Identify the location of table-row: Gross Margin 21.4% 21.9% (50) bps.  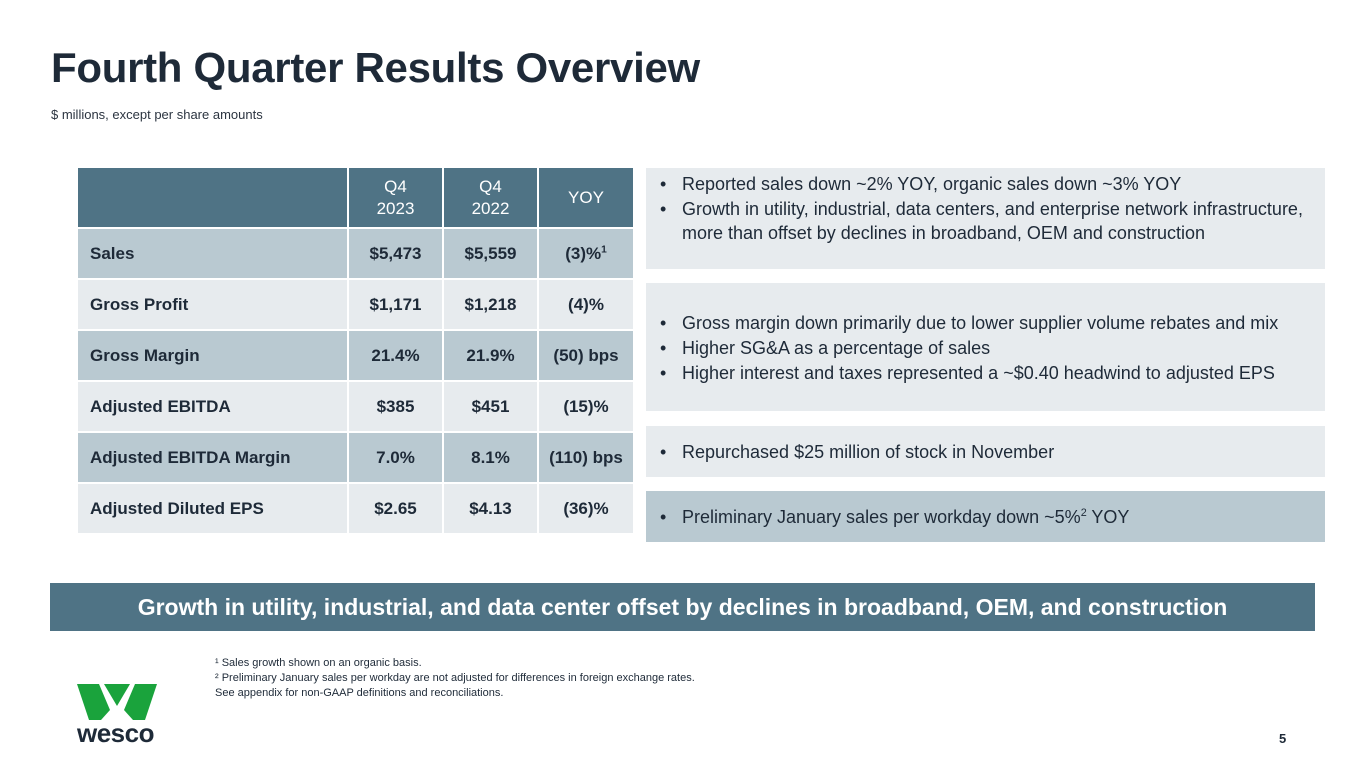
(356, 356).